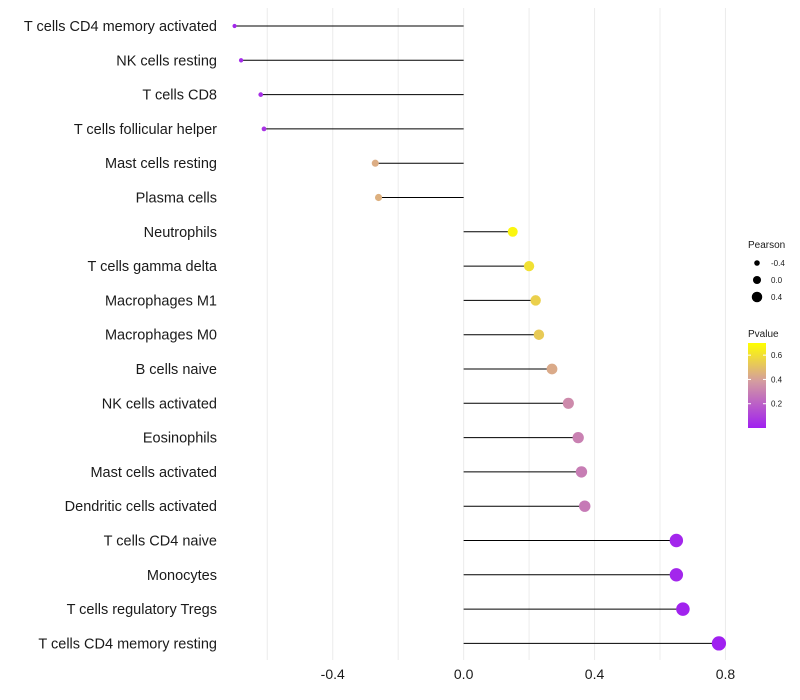 Image resolution: width=800 pixels, height=700 pixels. Describe the element at coordinates (161, 164) in the screenshot. I see `category-label: Mast cells resting` at that location.